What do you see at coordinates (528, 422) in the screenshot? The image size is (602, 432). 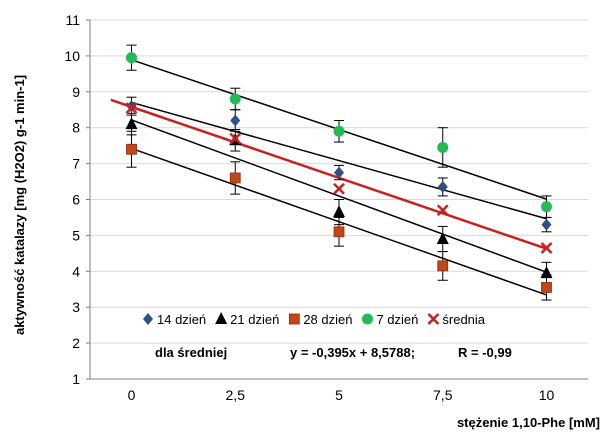 I see `x-axis-title: stężenie 1,10-Phe [mM]` at bounding box center [528, 422].